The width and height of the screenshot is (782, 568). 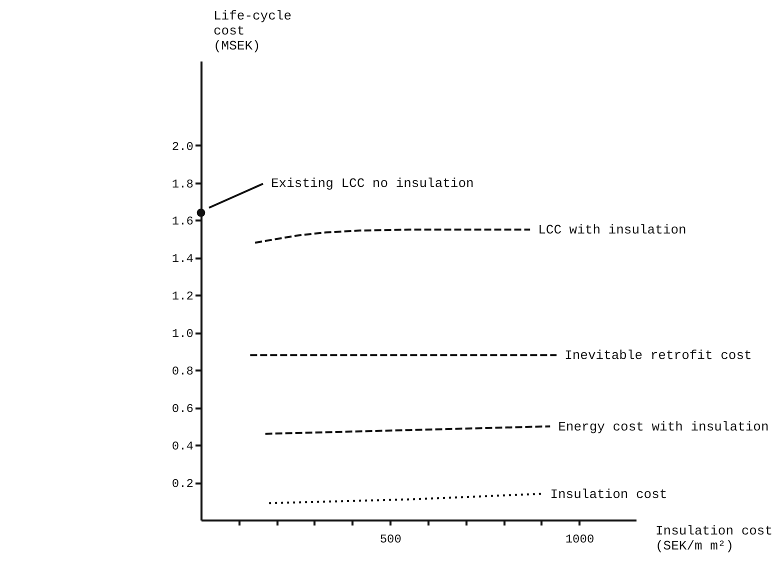 What do you see at coordinates (183, 371) in the screenshot?
I see `y-tick-label: 0.8` at bounding box center [183, 371].